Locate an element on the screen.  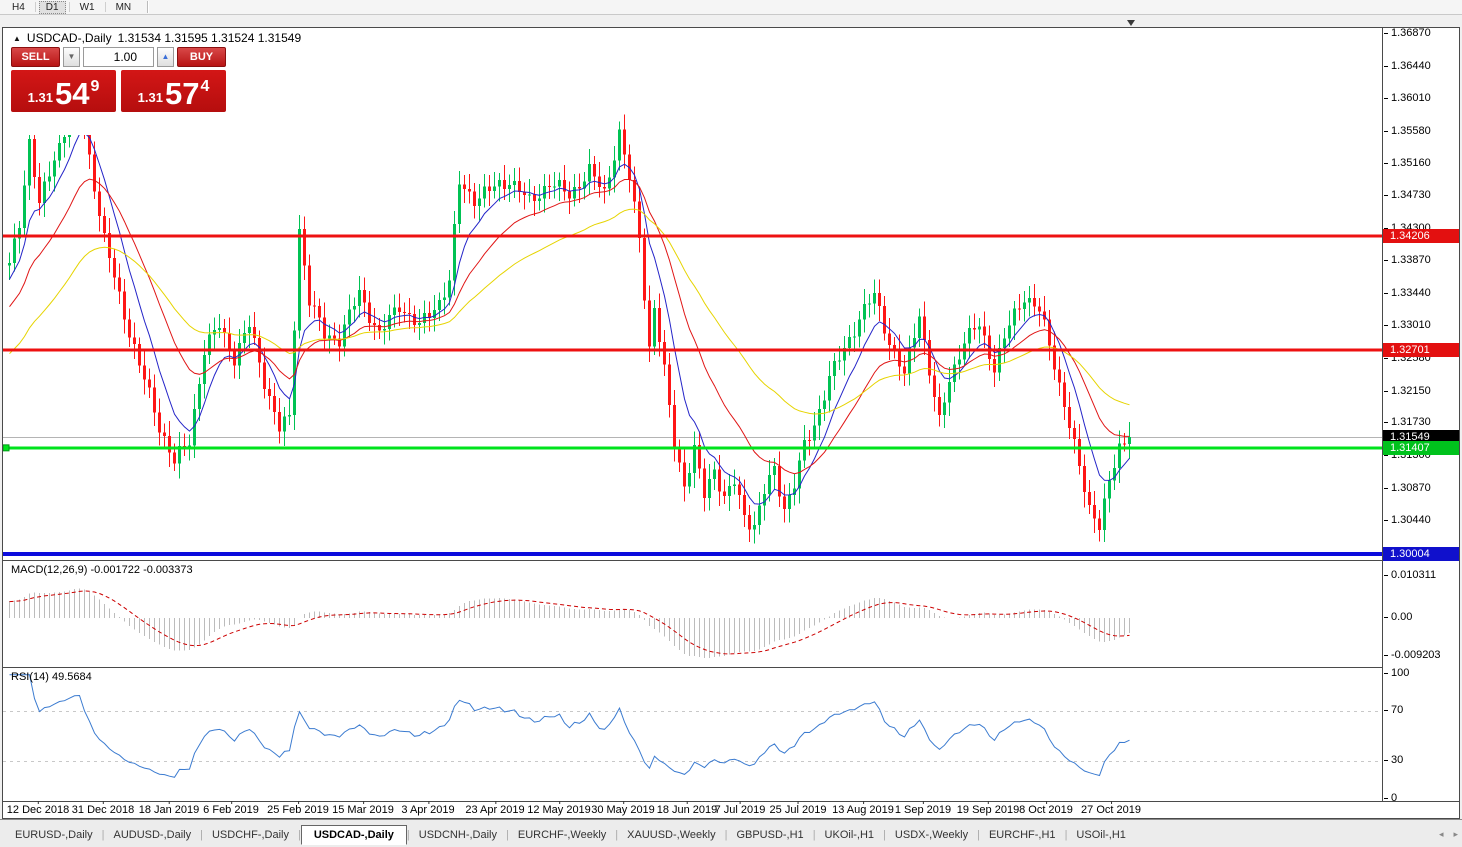
buy-price-display: 1.31 57 4 is located at coordinates (173, 91).